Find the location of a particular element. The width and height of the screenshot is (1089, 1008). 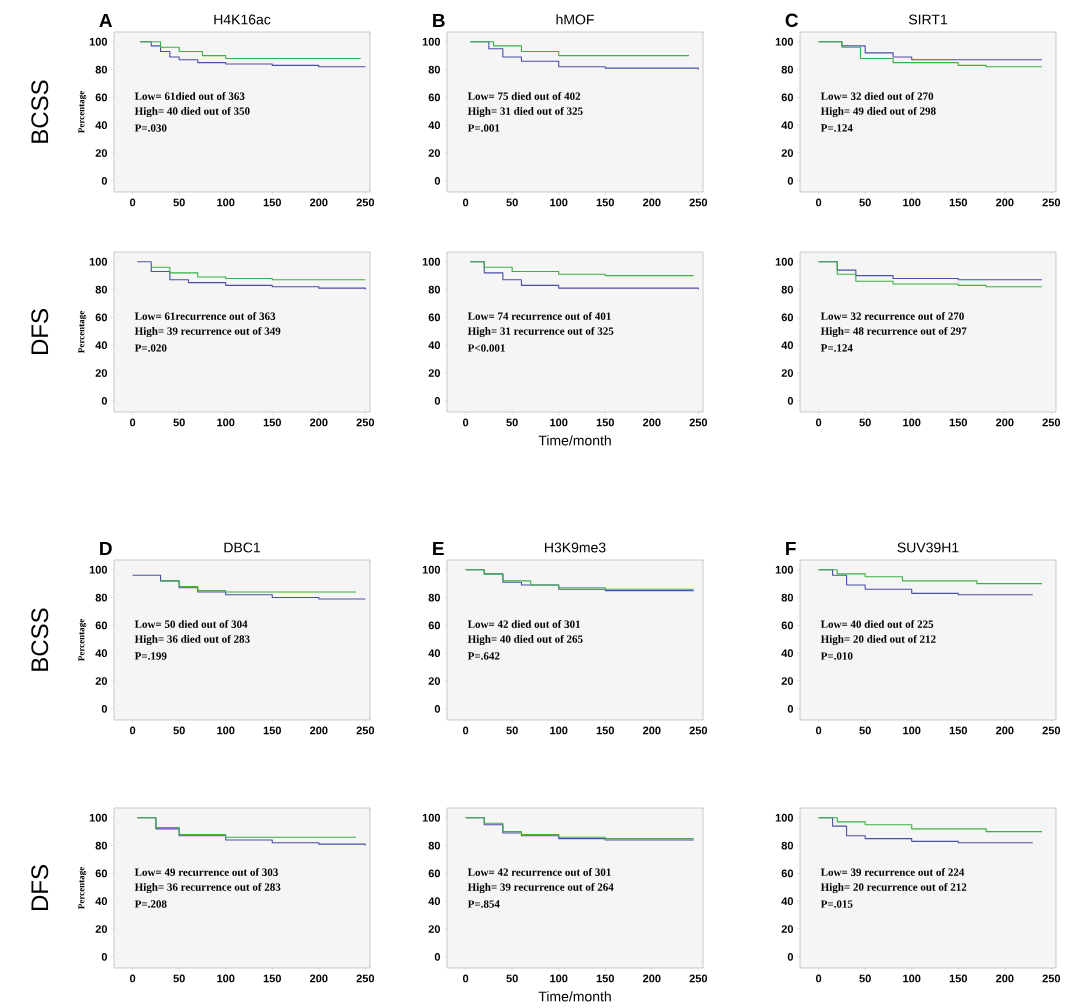

annotation: High= 40 died out of 265 is located at coordinates (525, 640).